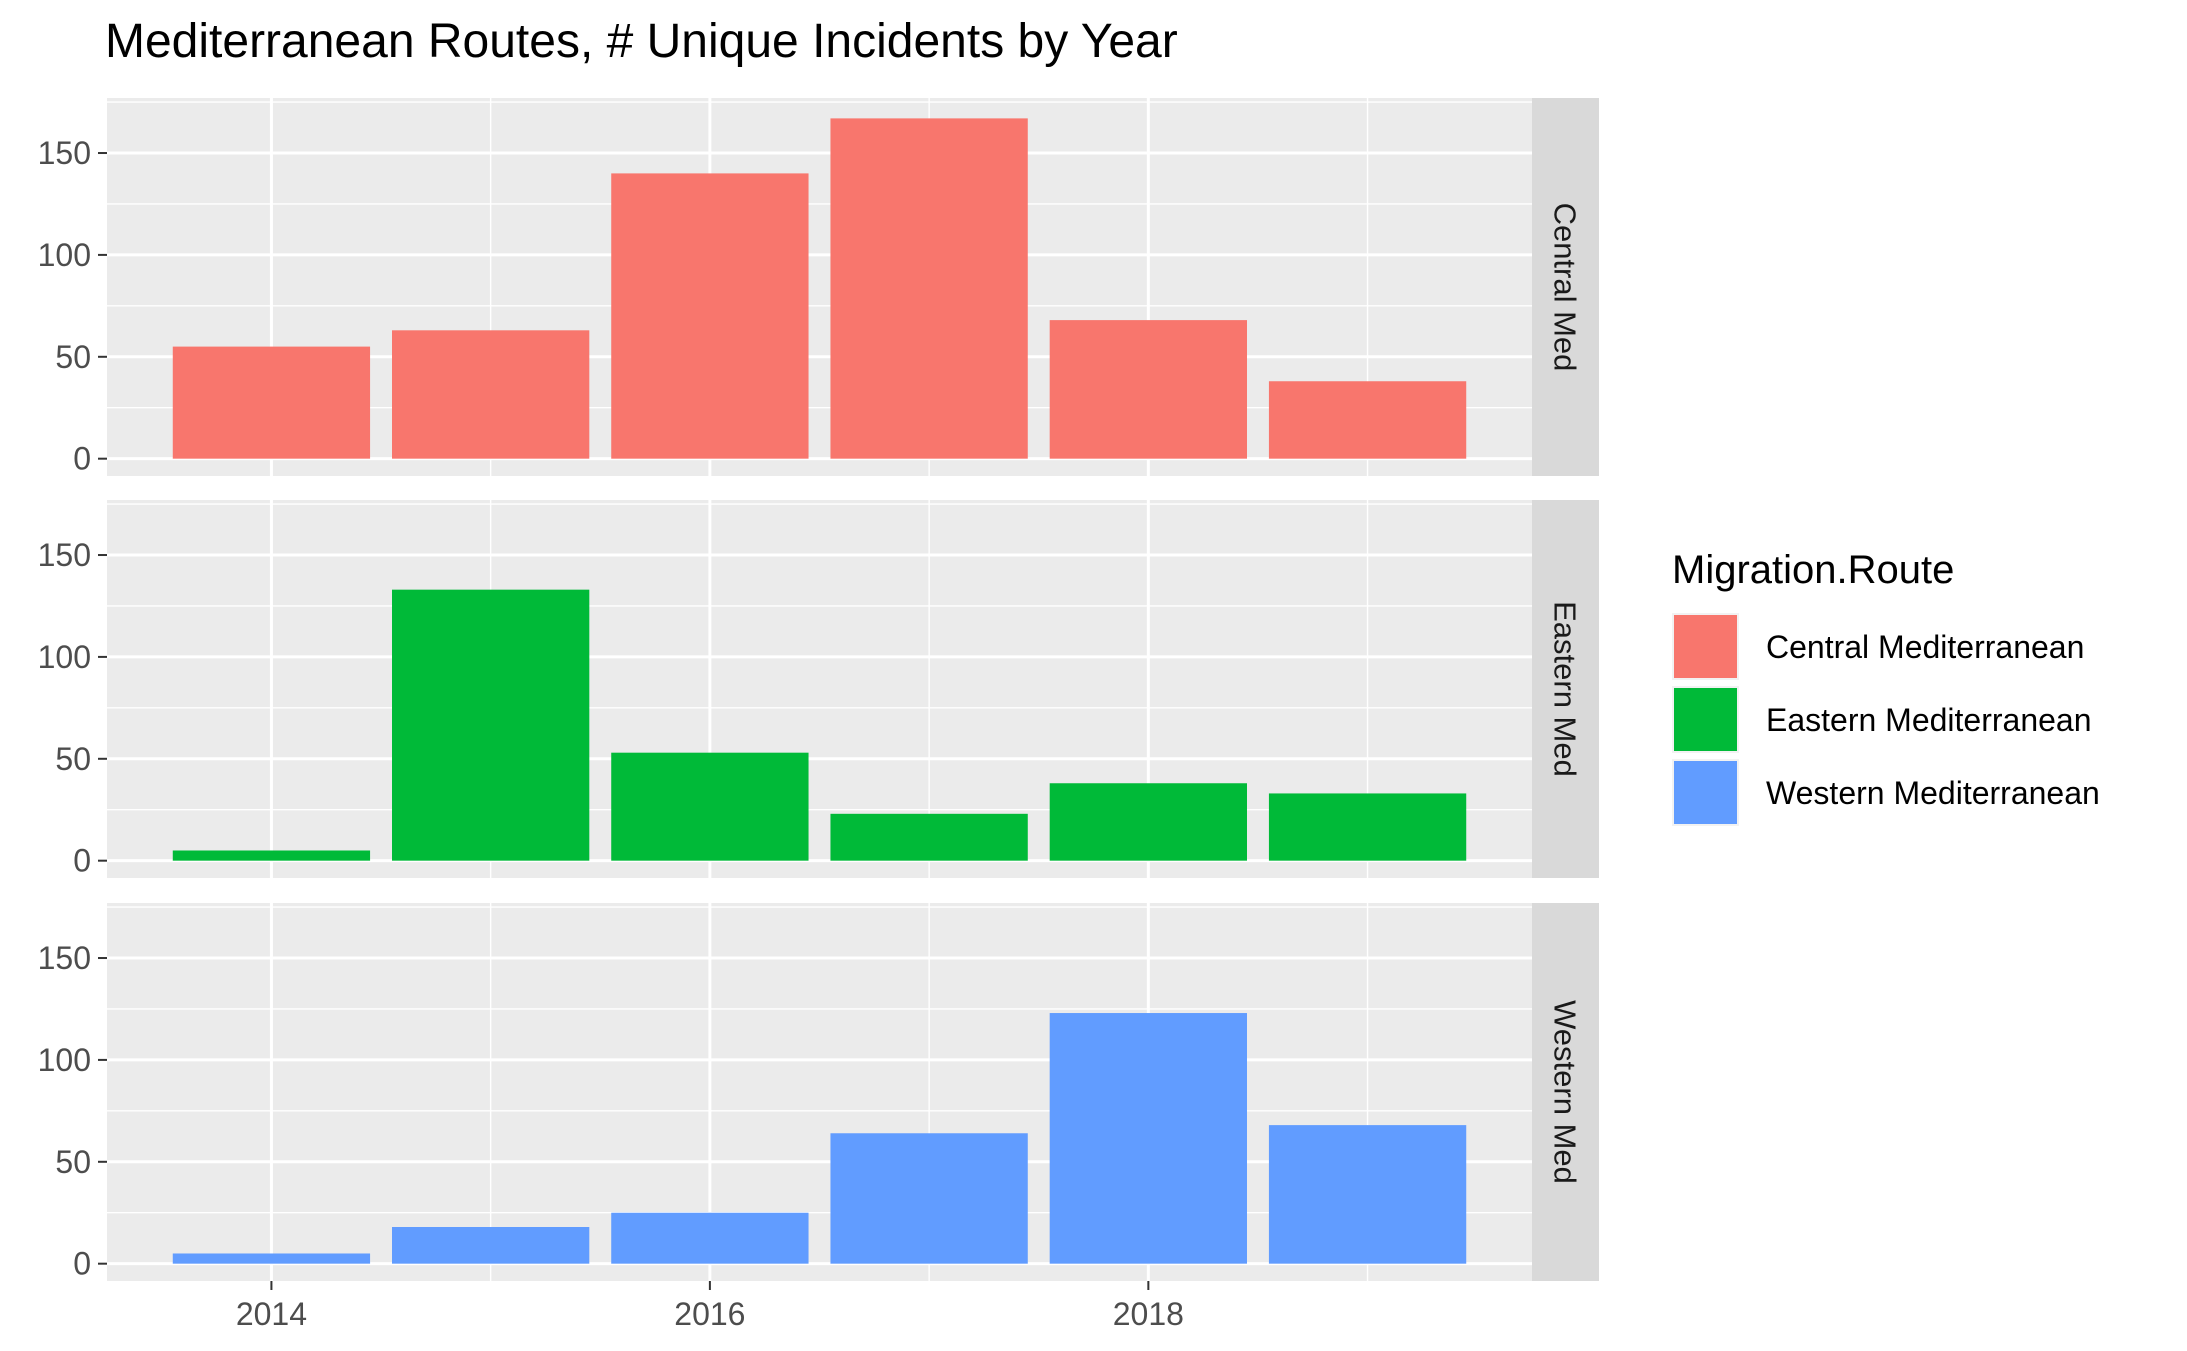 The height and width of the screenshot is (1351, 2187). What do you see at coordinates (1148, 1314) in the screenshot?
I see `x-tick-label: 2018` at bounding box center [1148, 1314].